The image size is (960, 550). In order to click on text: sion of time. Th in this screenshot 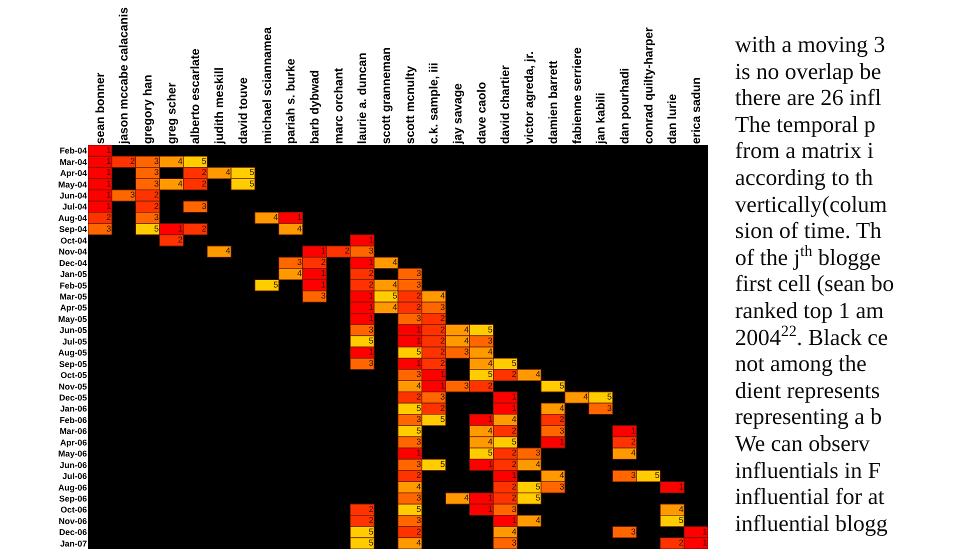, I will do `click(808, 231)`.